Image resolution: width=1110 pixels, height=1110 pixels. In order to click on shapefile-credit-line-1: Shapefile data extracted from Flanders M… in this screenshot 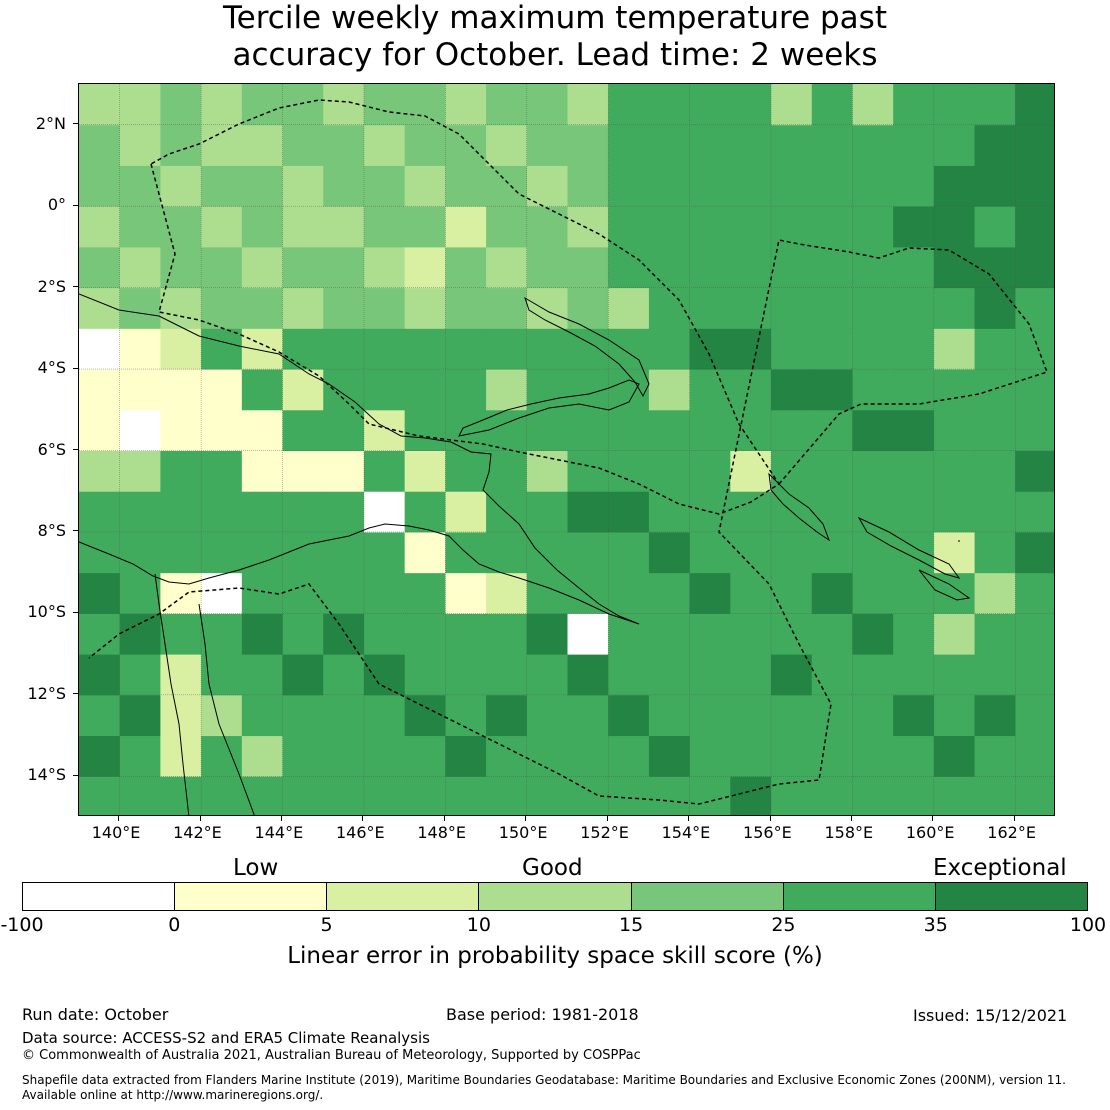, I will do `click(544, 1080)`.